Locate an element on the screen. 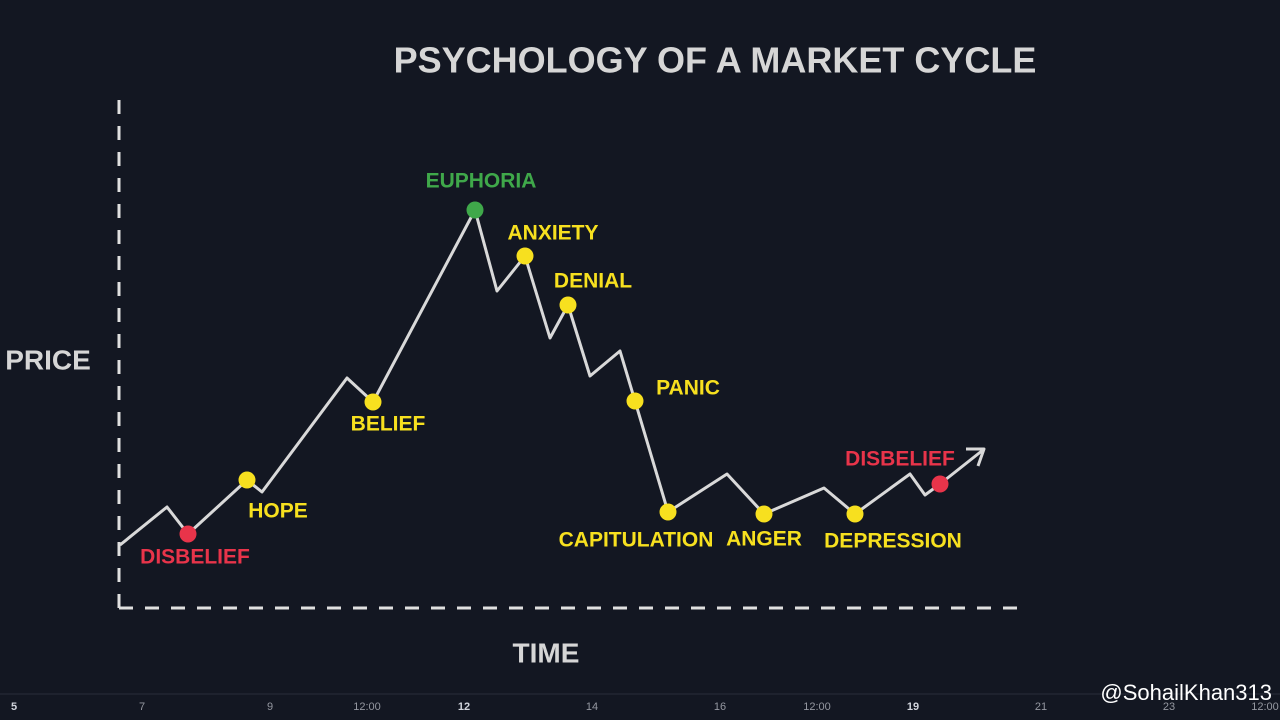 This screenshot has height=720, width=1280. stage-label: HOPE is located at coordinates (278, 511).